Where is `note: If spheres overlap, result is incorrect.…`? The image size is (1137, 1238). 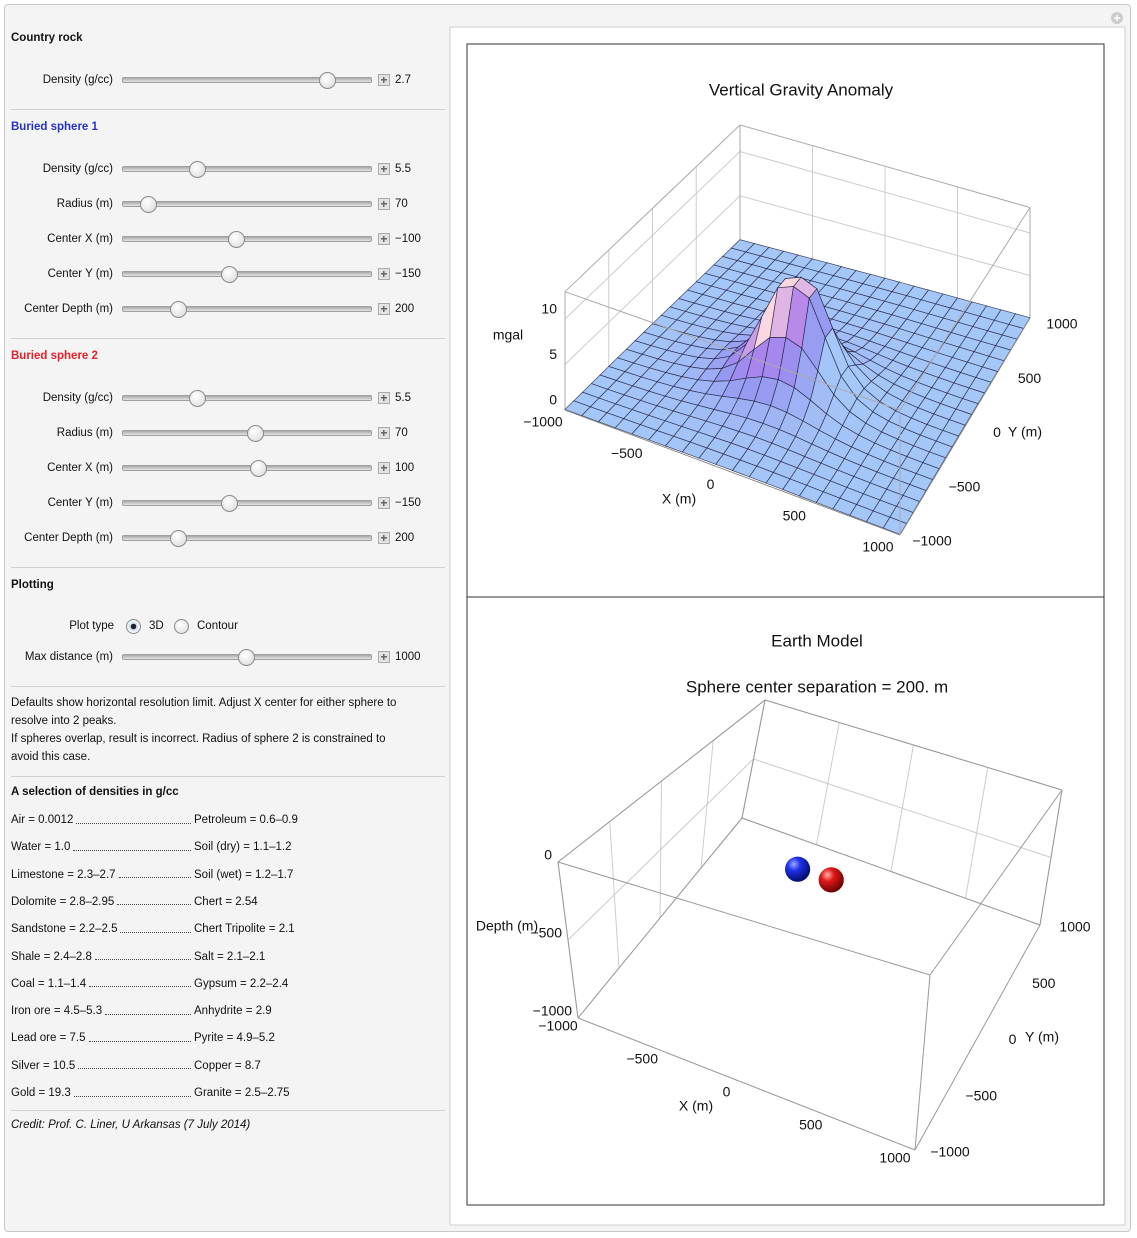
note: If spheres overlap, result is incorrect.… is located at coordinates (198, 748).